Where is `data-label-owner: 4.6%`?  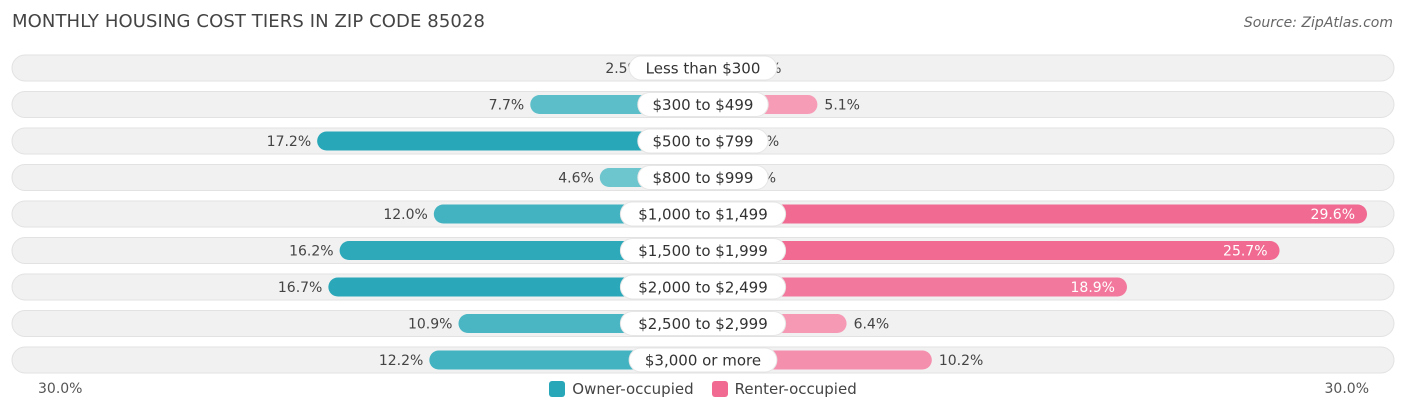
data-label-owner: 4.6% is located at coordinates (576, 179).